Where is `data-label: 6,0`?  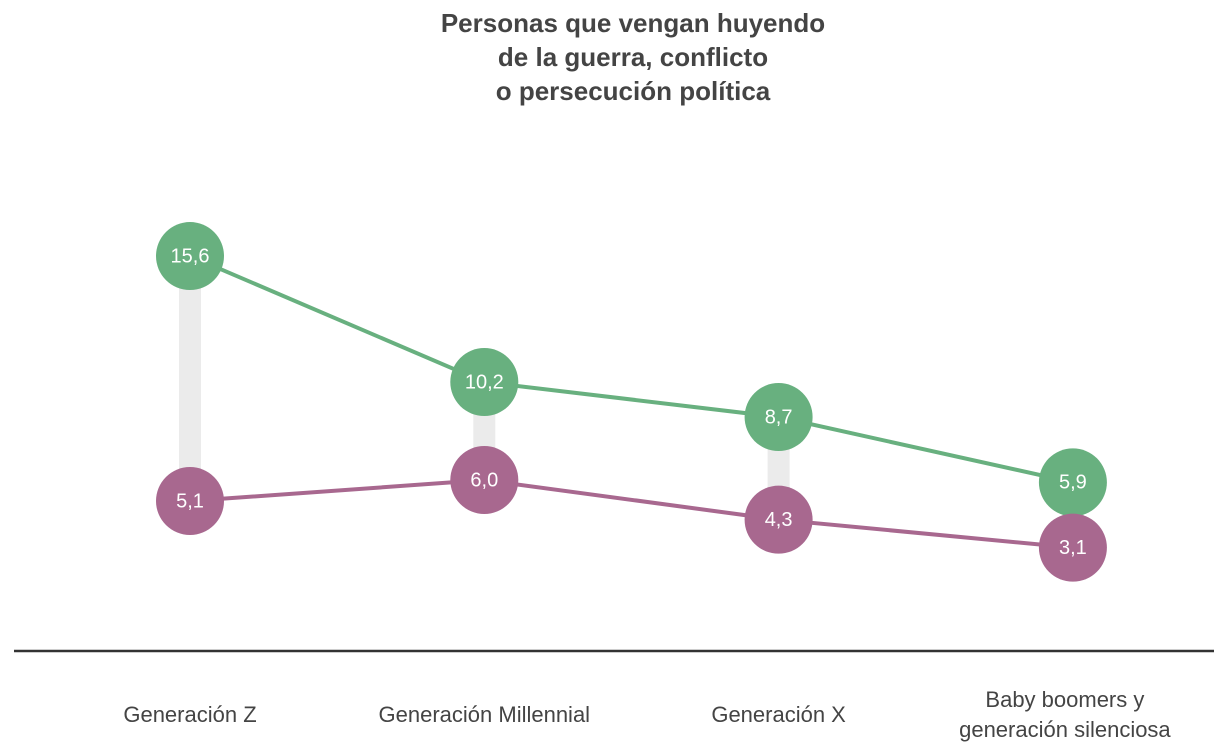
data-label: 6,0 is located at coordinates (484, 480).